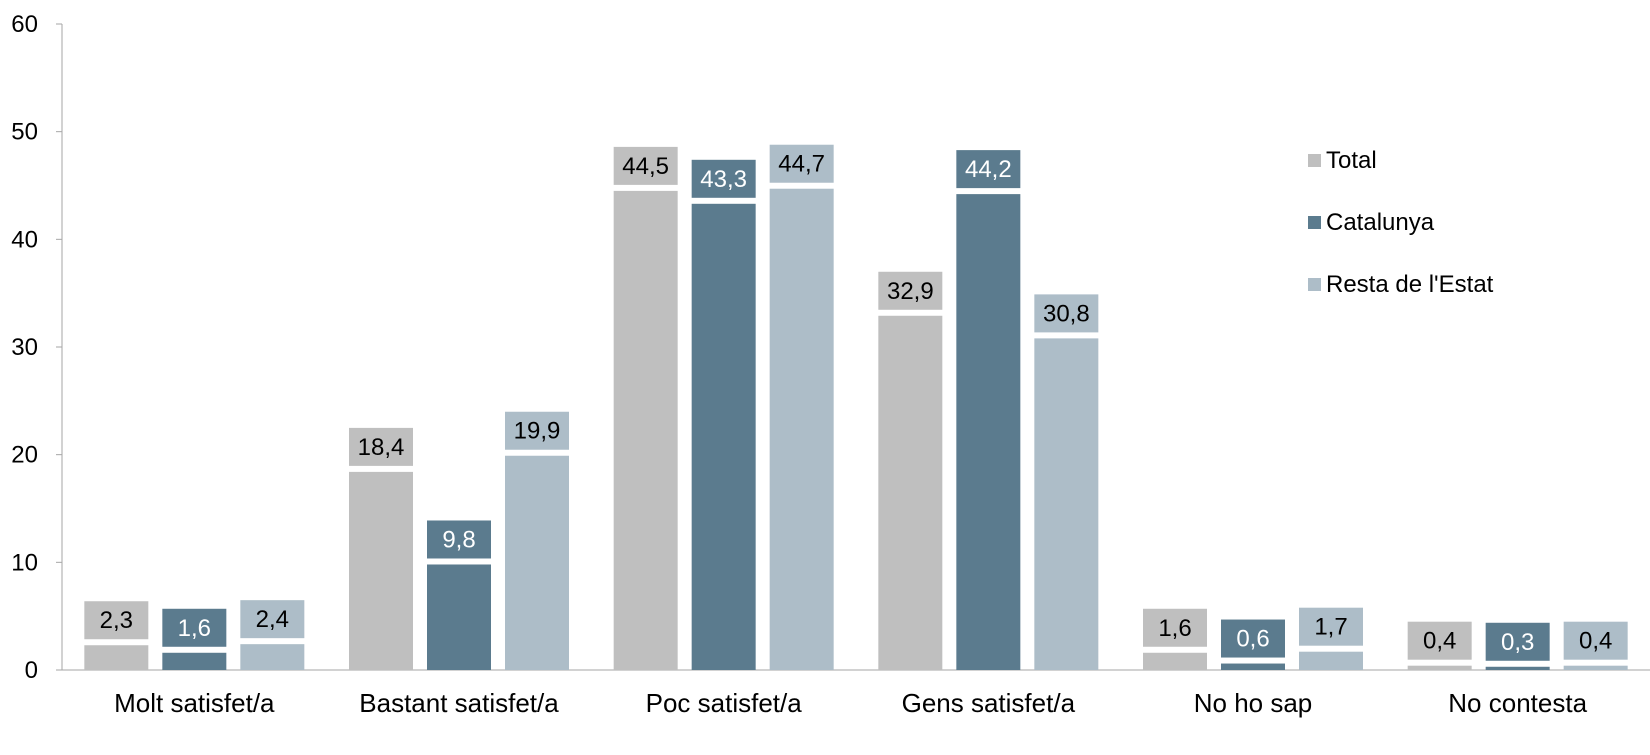 This screenshot has height=755, width=1650. I want to click on data-label: 32,9, so click(910, 291).